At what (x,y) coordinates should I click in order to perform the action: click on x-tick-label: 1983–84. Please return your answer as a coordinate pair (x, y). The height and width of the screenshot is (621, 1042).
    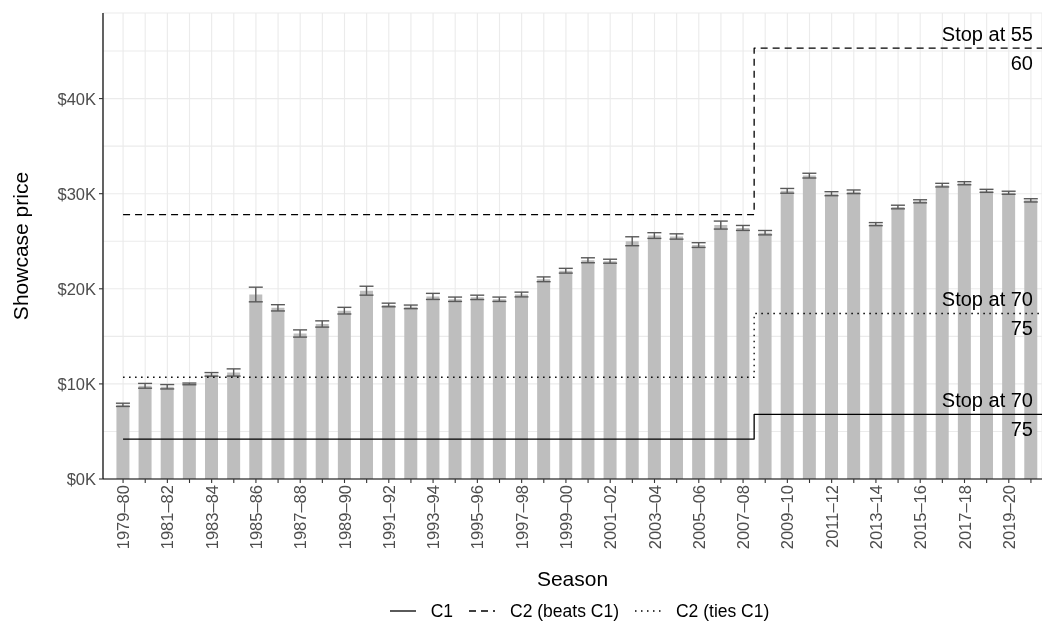
    Looking at the image, I should click on (211, 517).